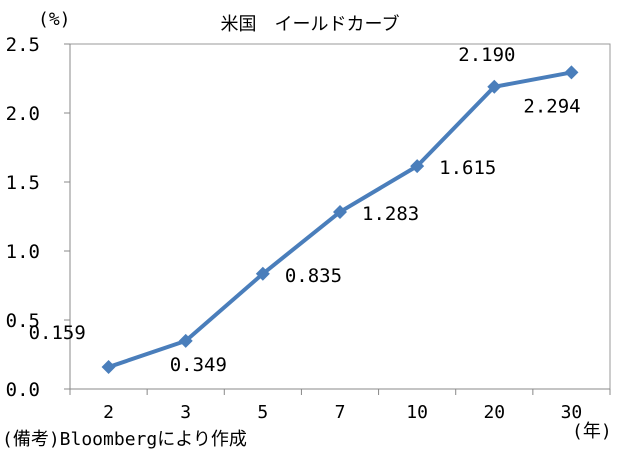  What do you see at coordinates (262, 412) in the screenshot?
I see `x-tick-label: 5` at bounding box center [262, 412].